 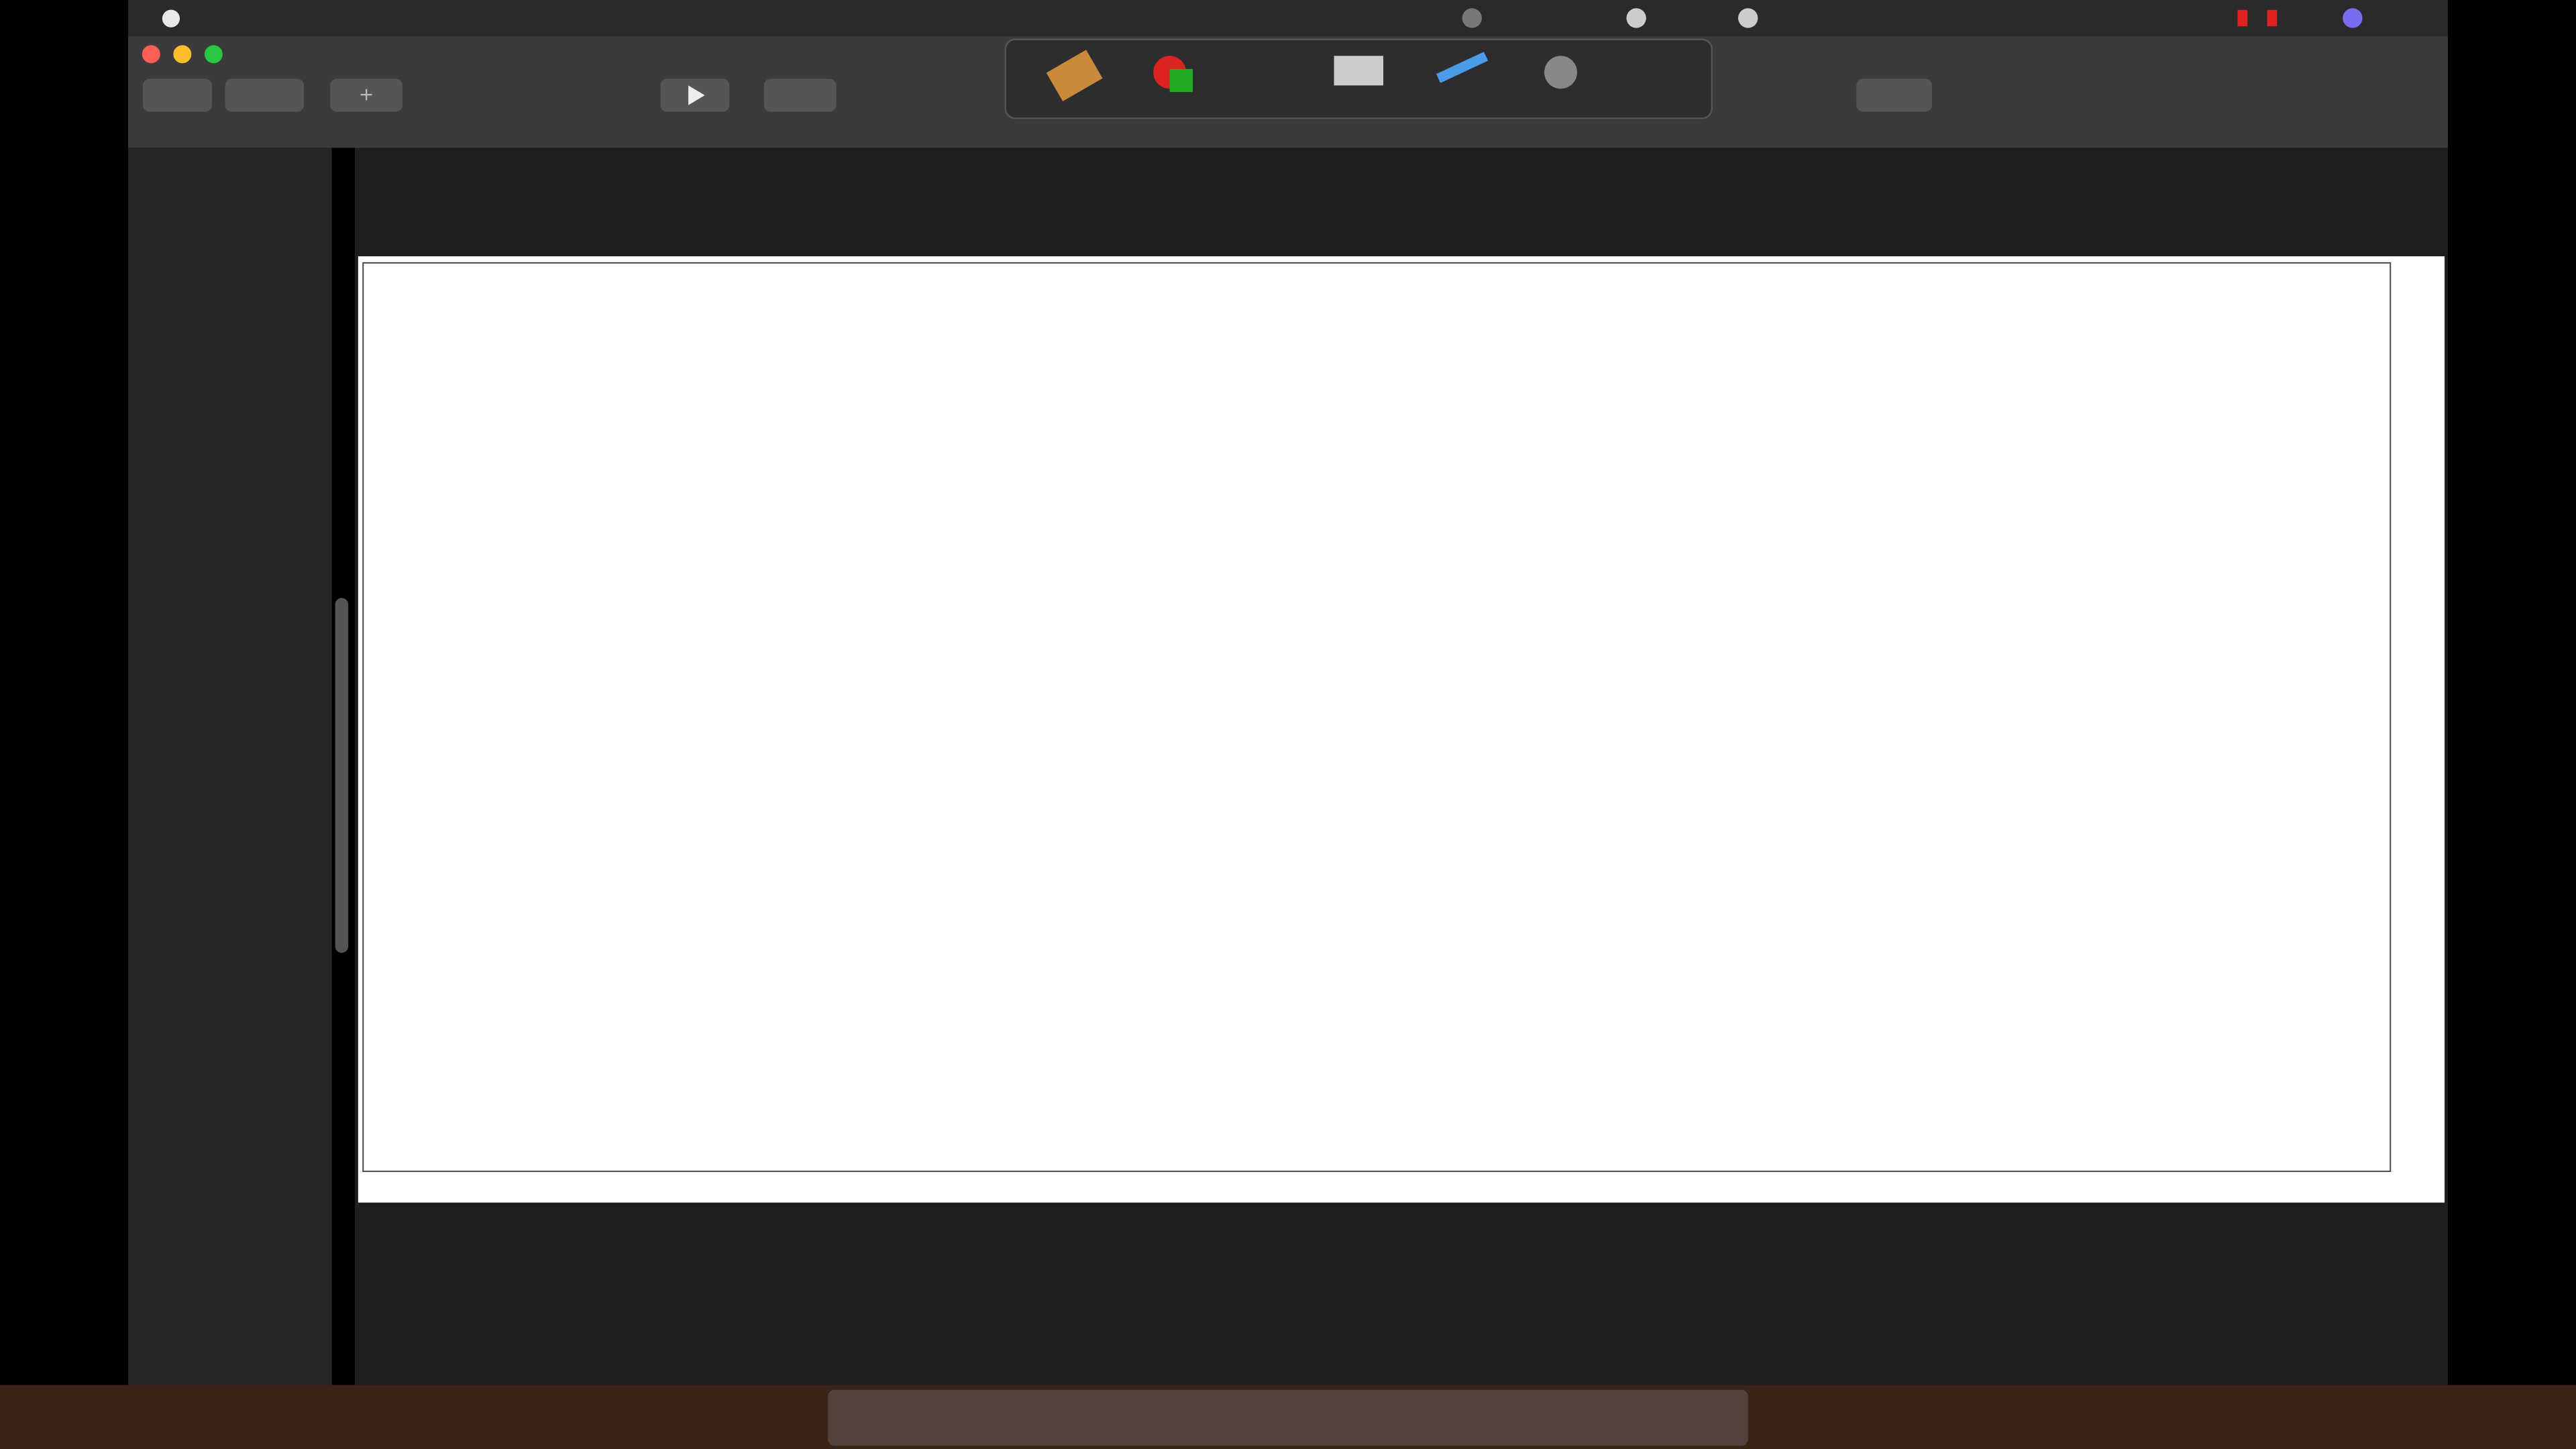 What do you see at coordinates (1359, 71) in the screenshot?
I see `shape-tool` at bounding box center [1359, 71].